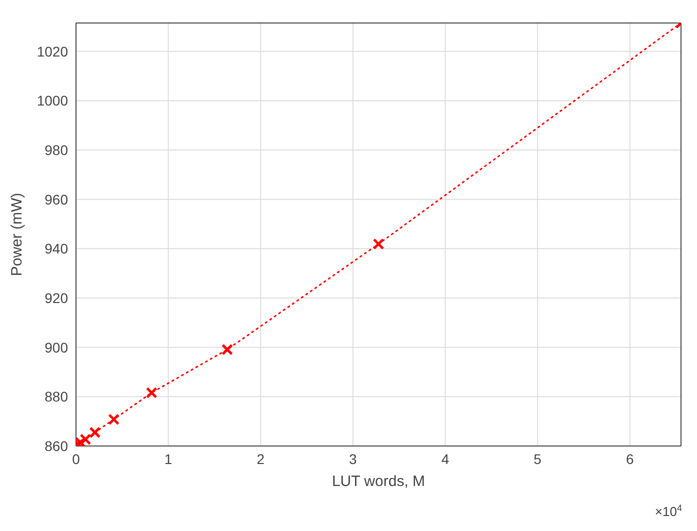 The width and height of the screenshot is (697, 531). What do you see at coordinates (668, 511) in the screenshot?
I see `text: ×10$^{4}$` at bounding box center [668, 511].